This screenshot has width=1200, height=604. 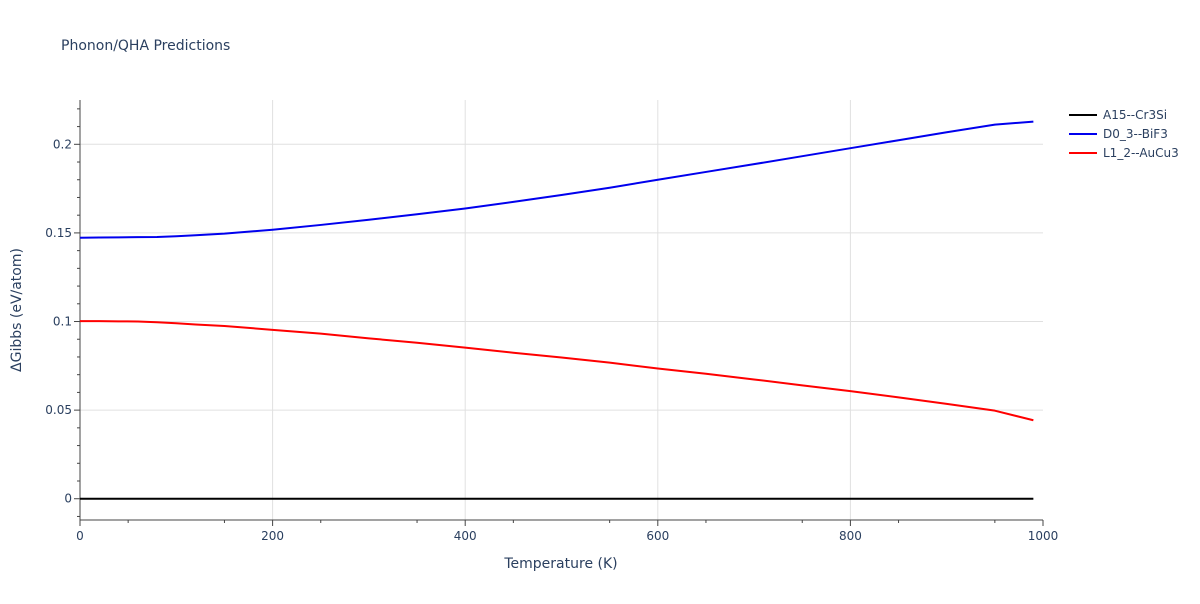 What do you see at coordinates (1135, 134) in the screenshot?
I see `legend-label: D0_3--BiF3` at bounding box center [1135, 134].